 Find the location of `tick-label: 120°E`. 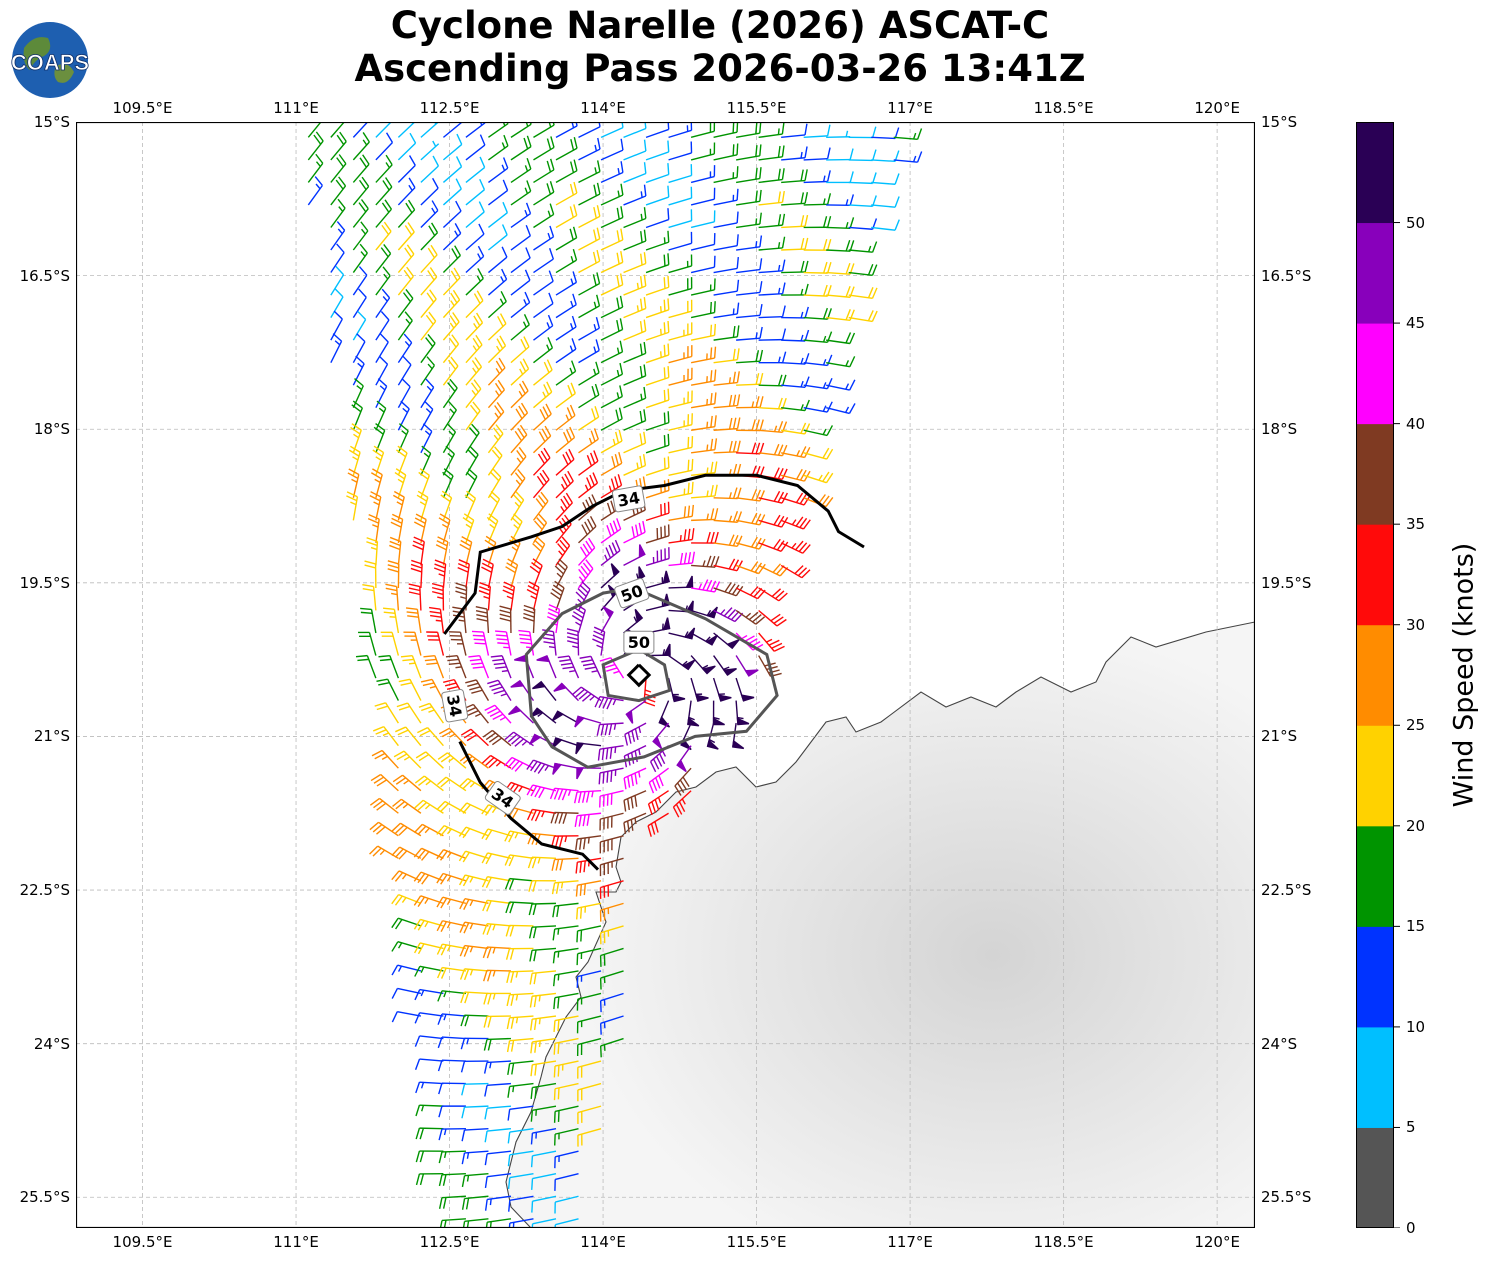

tick-label: 120°E is located at coordinates (1217, 1242).